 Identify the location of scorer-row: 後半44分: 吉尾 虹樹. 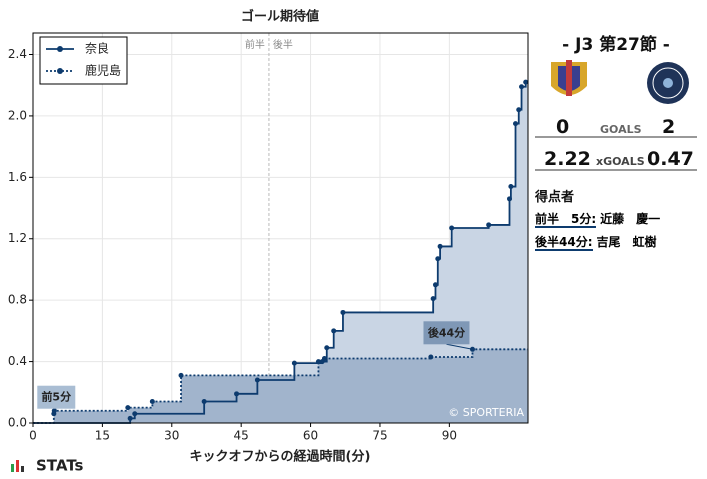
(597, 242).